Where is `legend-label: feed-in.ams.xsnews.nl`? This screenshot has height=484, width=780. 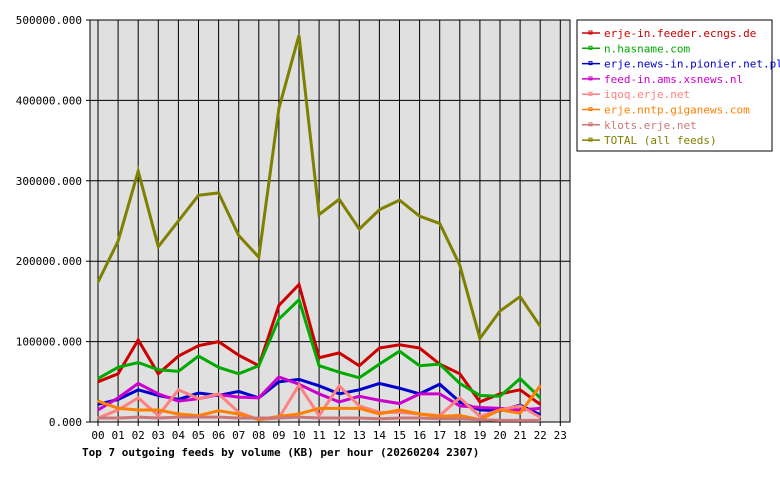 legend-label: feed-in.ams.xsnews.nl is located at coordinates (673, 79).